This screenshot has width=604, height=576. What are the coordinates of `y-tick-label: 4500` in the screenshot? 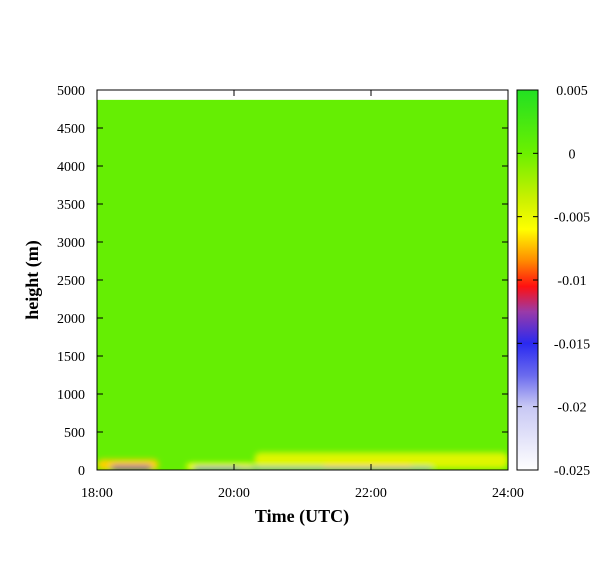 It's located at (71, 129).